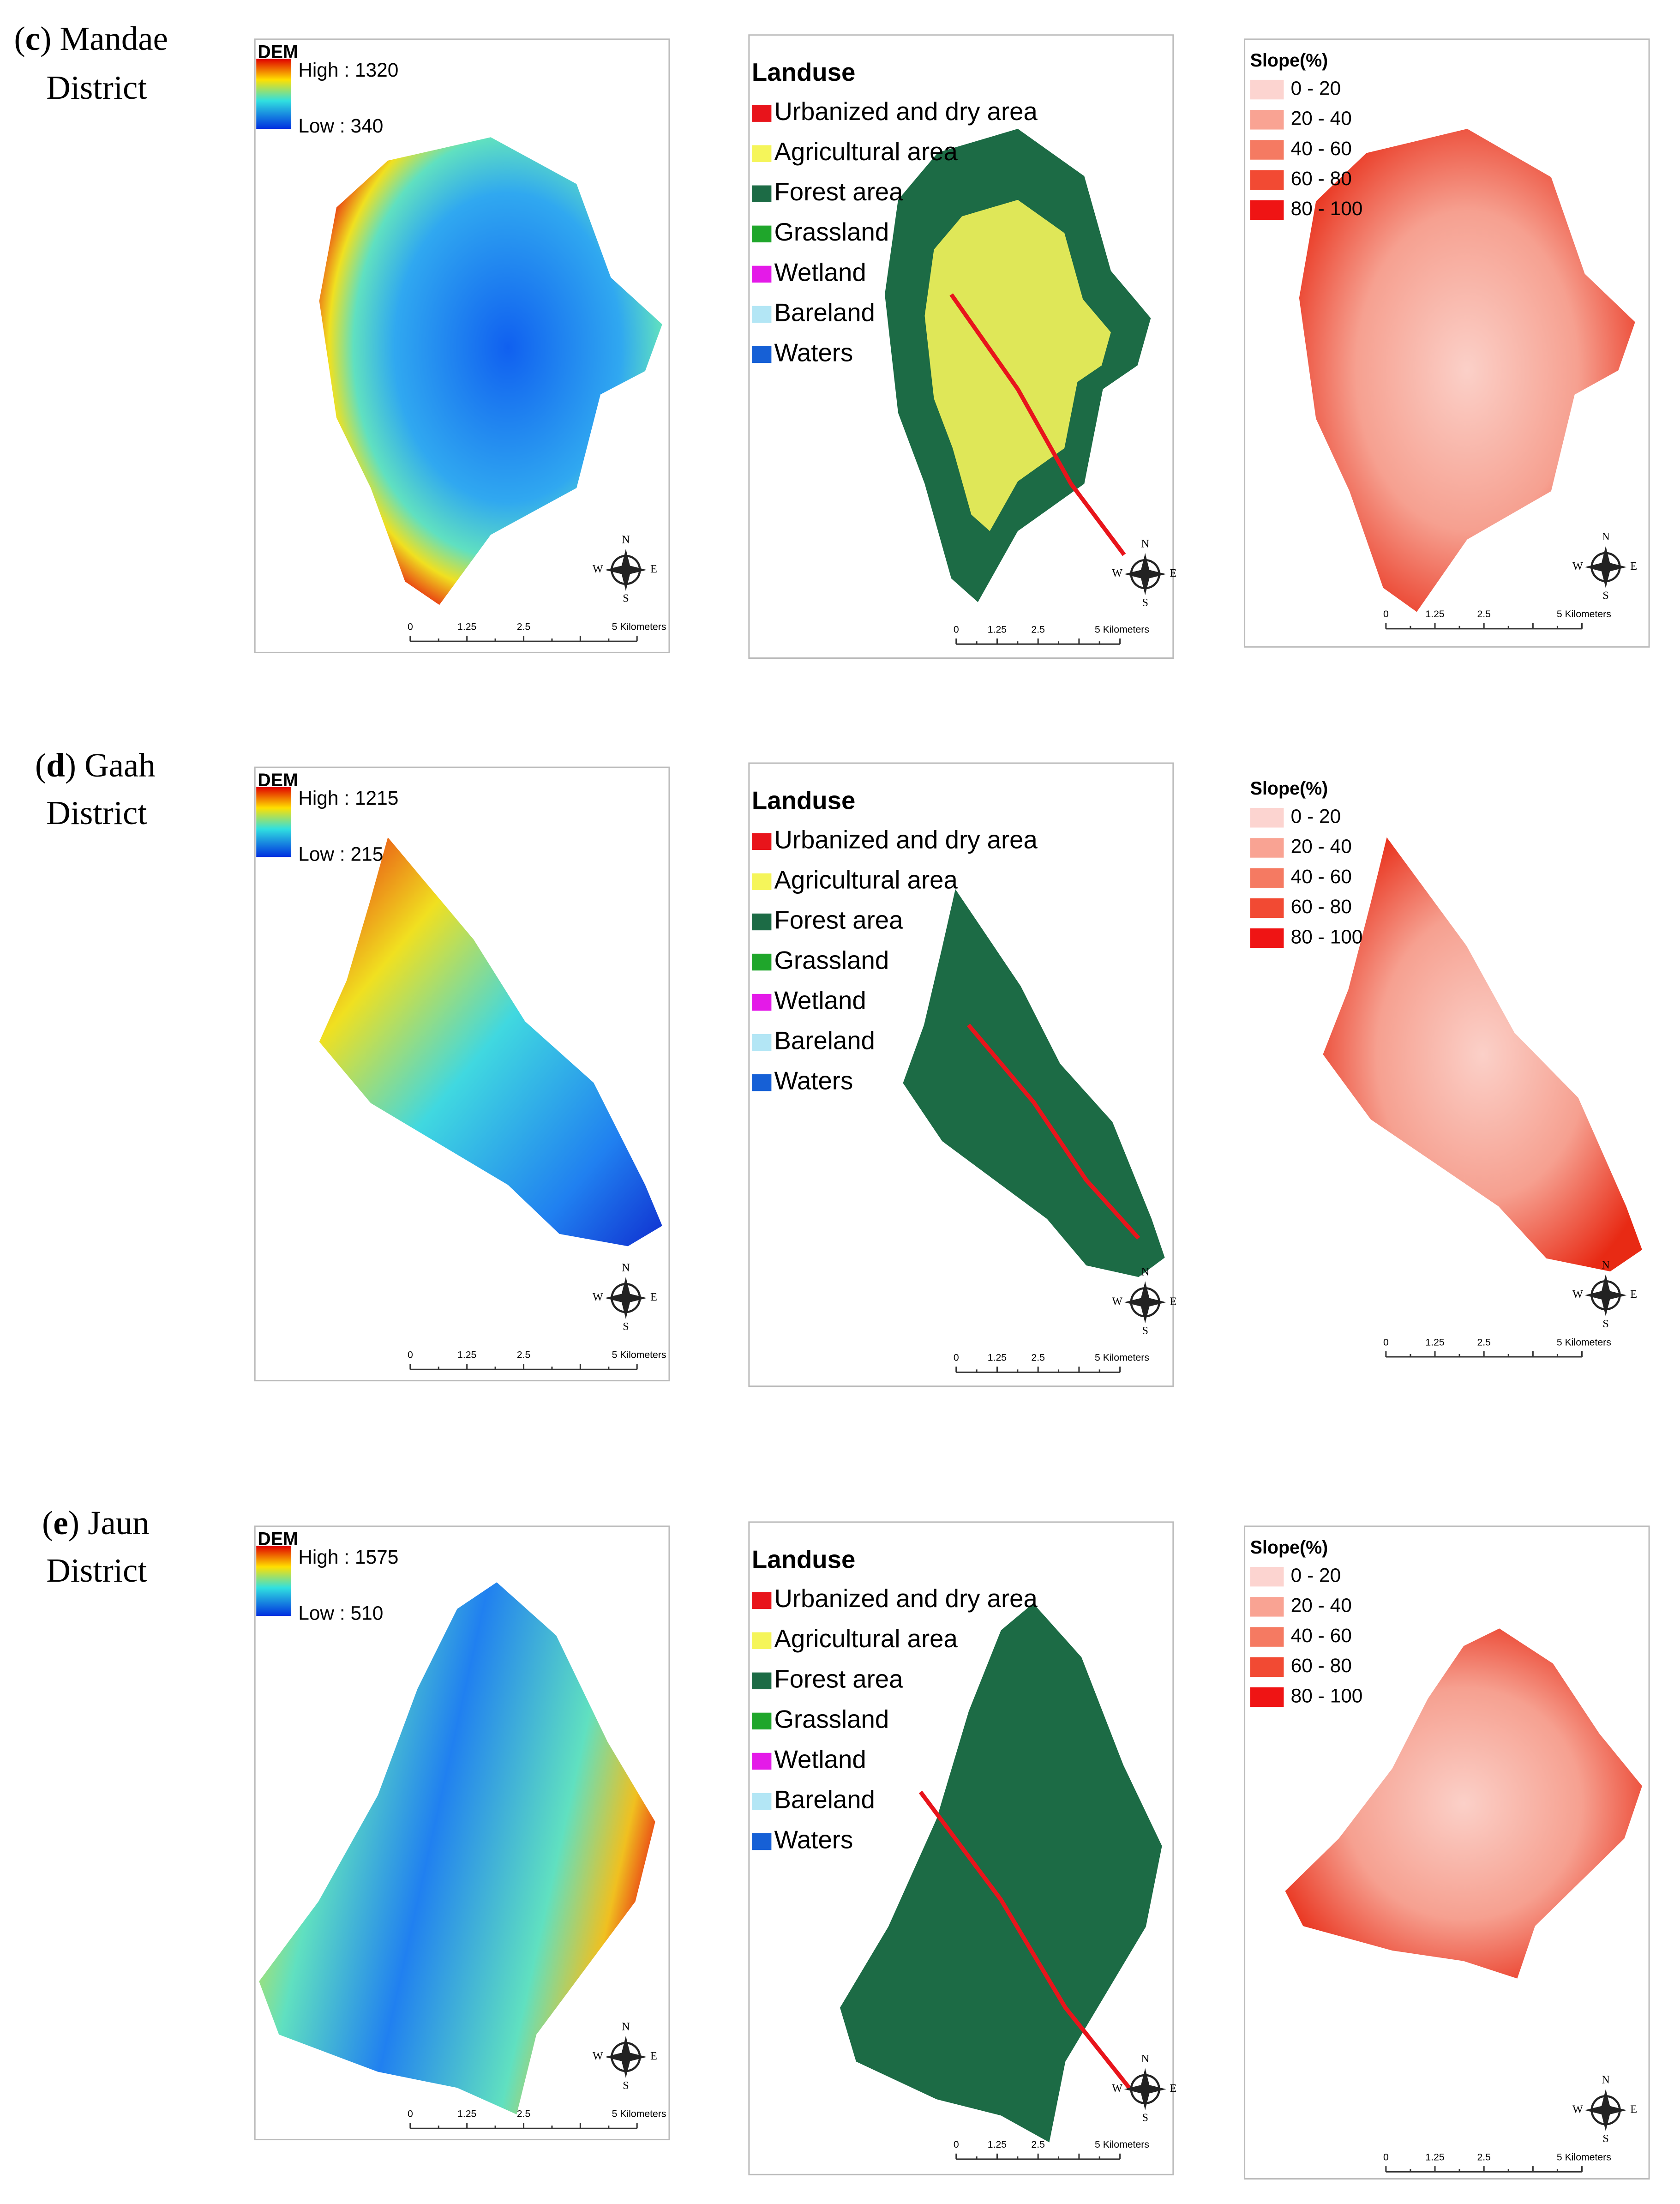  What do you see at coordinates (95, 1523) in the screenshot?
I see `panel-label: (e) Jaun` at bounding box center [95, 1523].